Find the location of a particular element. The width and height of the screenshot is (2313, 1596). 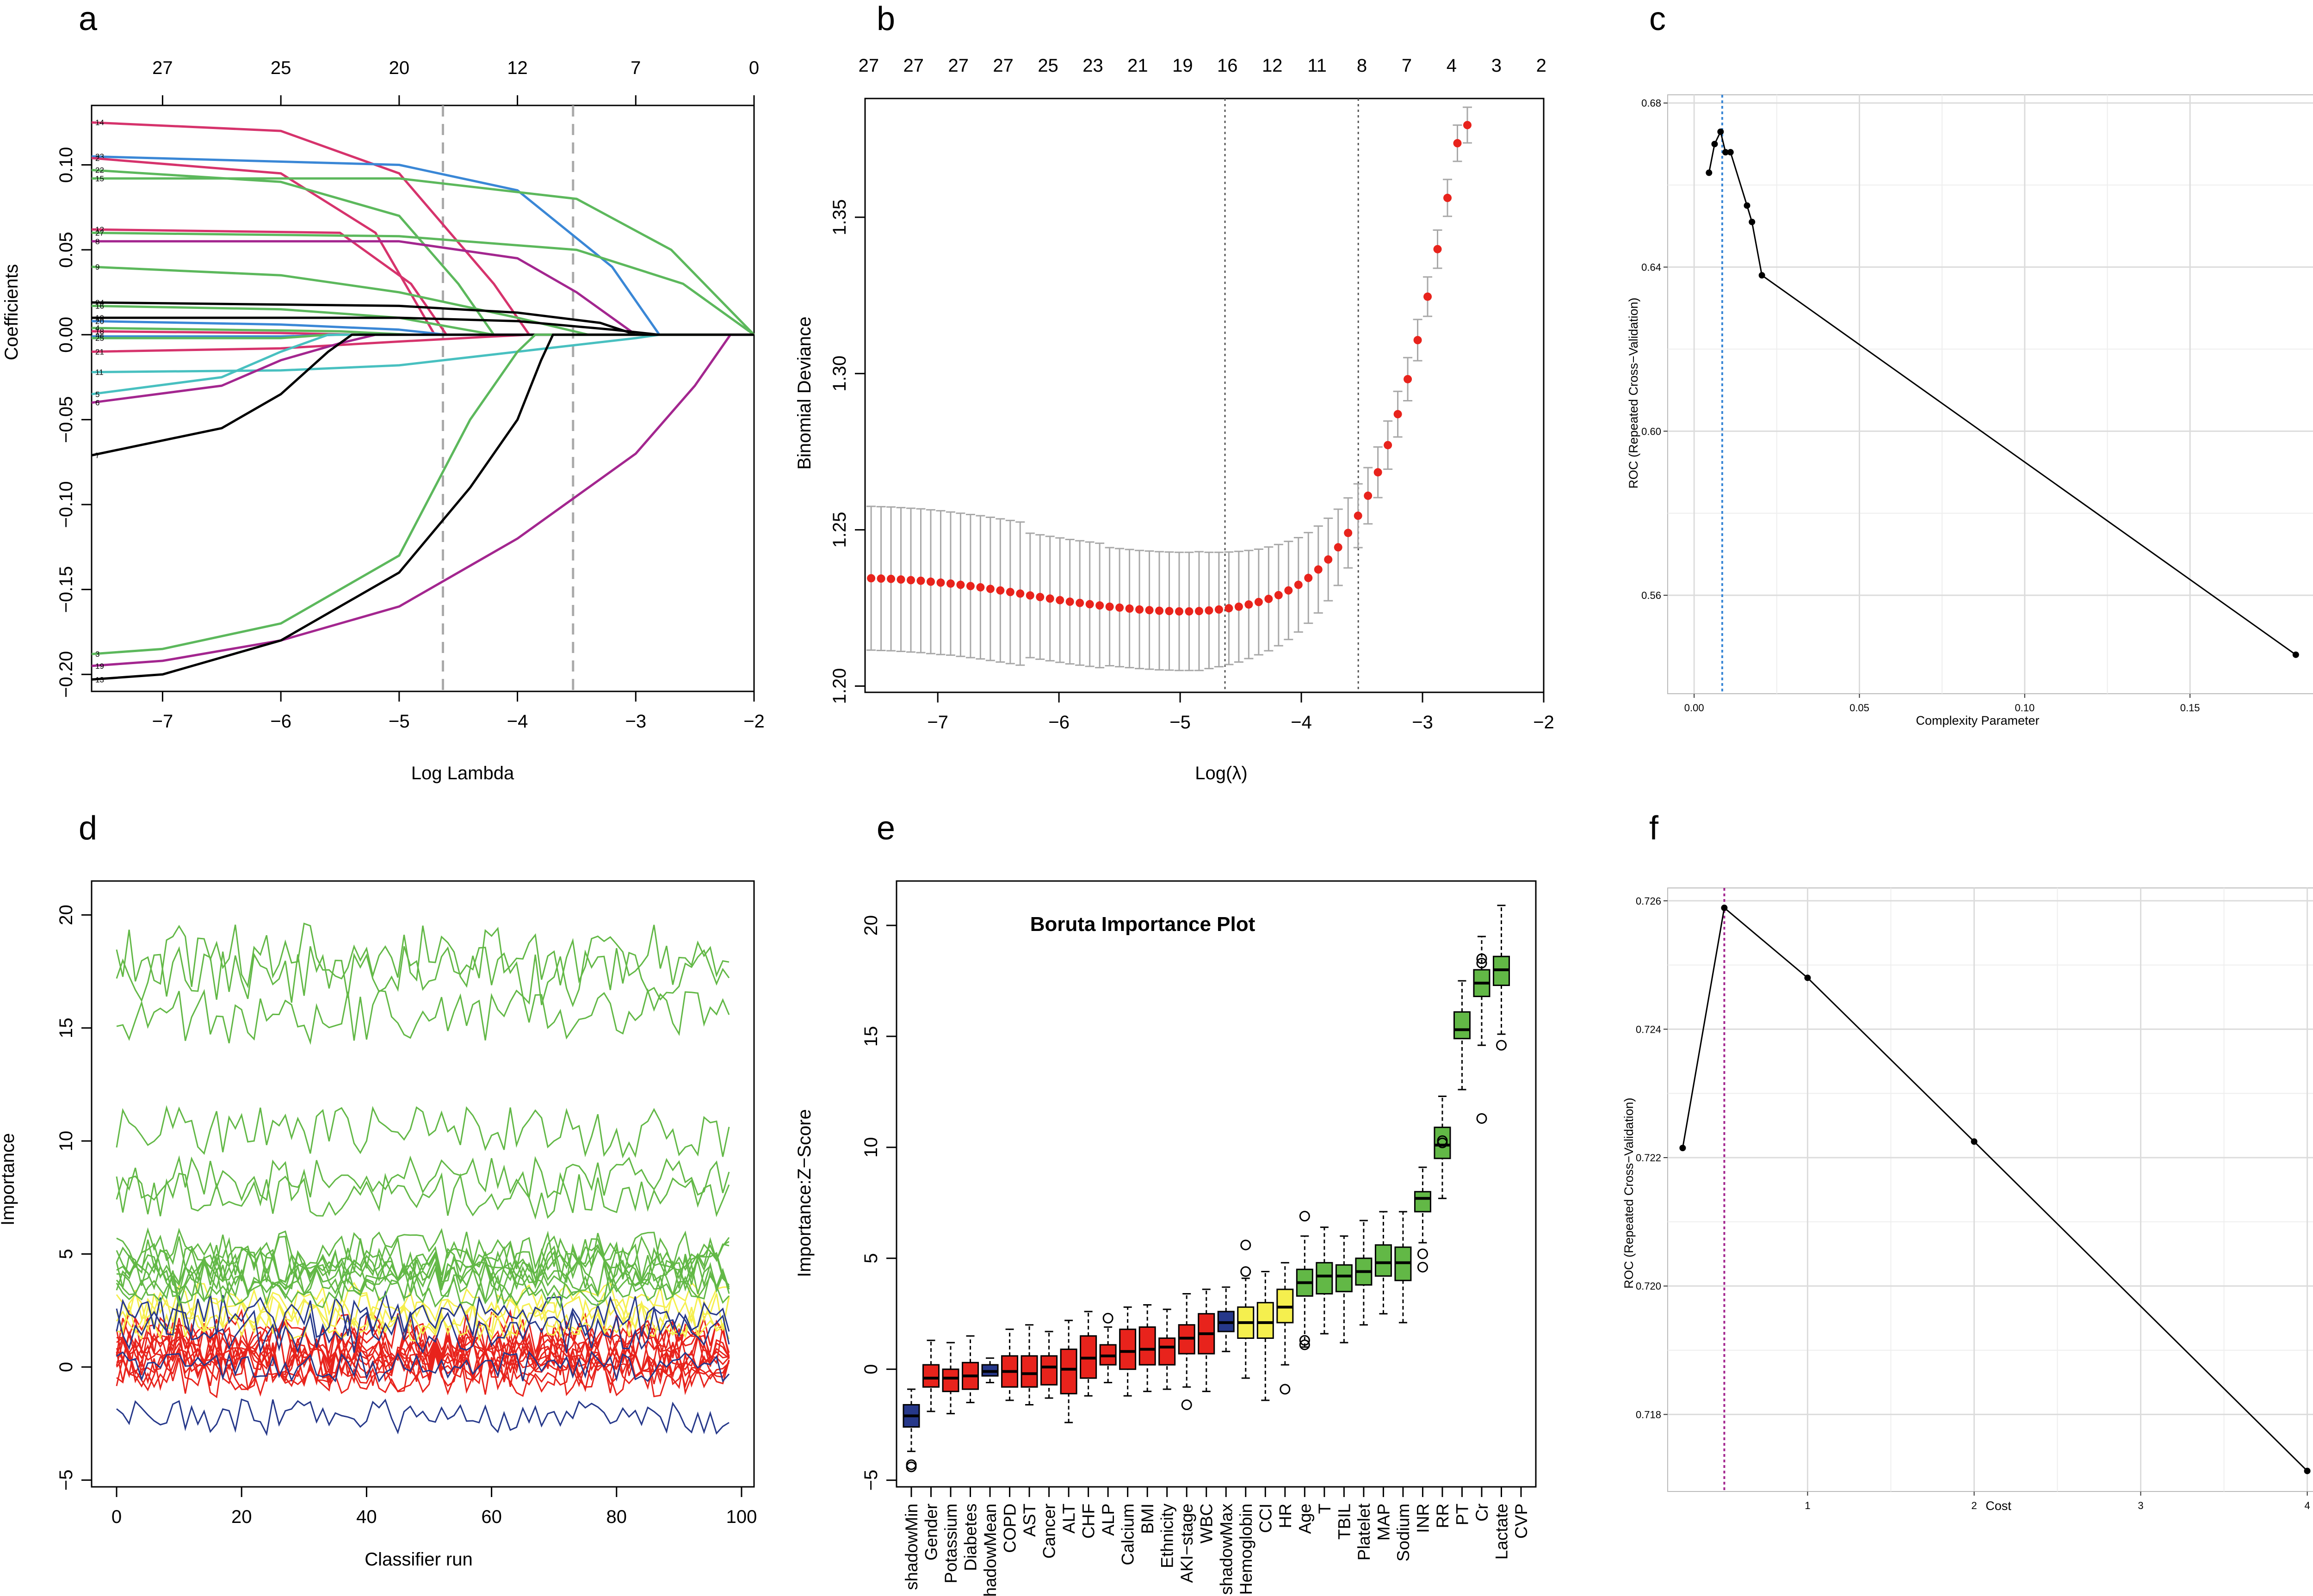

chart-b-top-tick-label: 12 is located at coordinates (1272, 66).